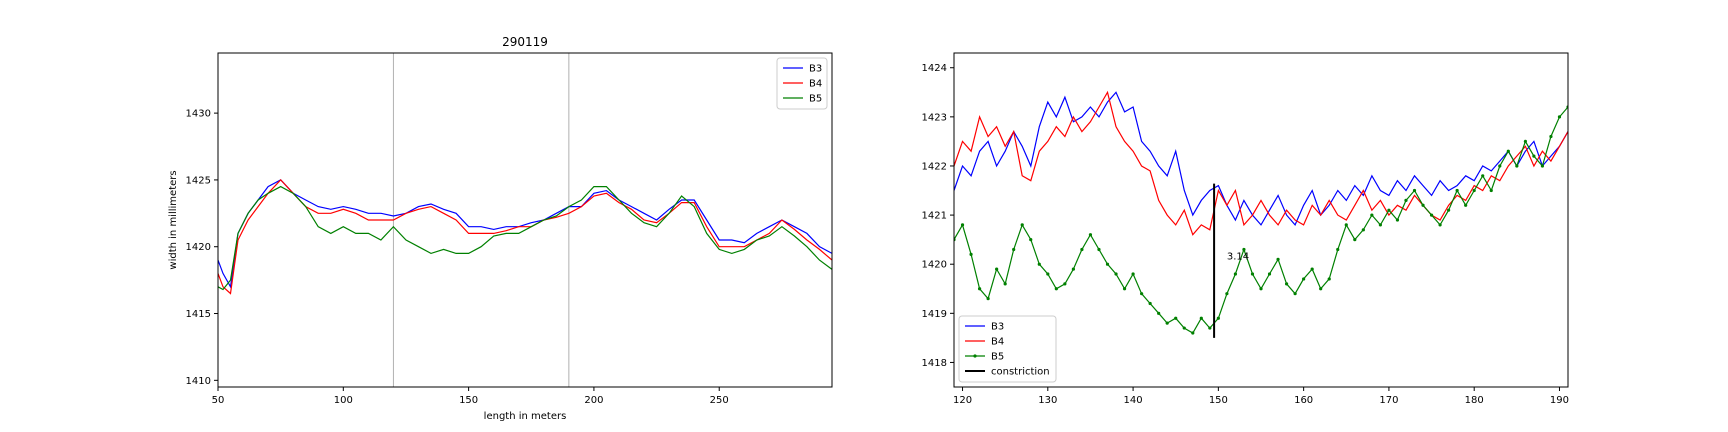 The image size is (1728, 432). I want to click on x-axis-label: length in meters, so click(525, 416).